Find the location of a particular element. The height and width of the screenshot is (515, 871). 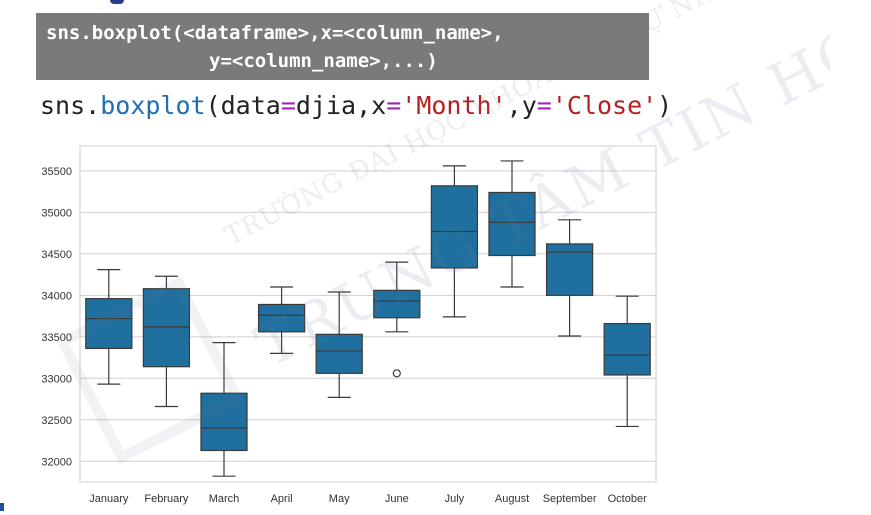

code-close: ) is located at coordinates (665, 105).